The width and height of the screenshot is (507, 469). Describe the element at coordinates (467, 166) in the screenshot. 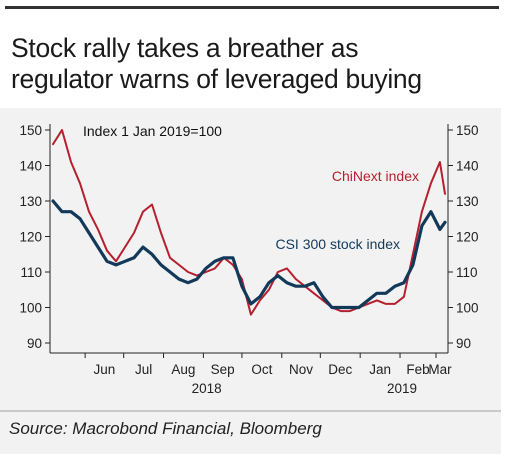

I see `y-tick-label-right: 140` at that location.